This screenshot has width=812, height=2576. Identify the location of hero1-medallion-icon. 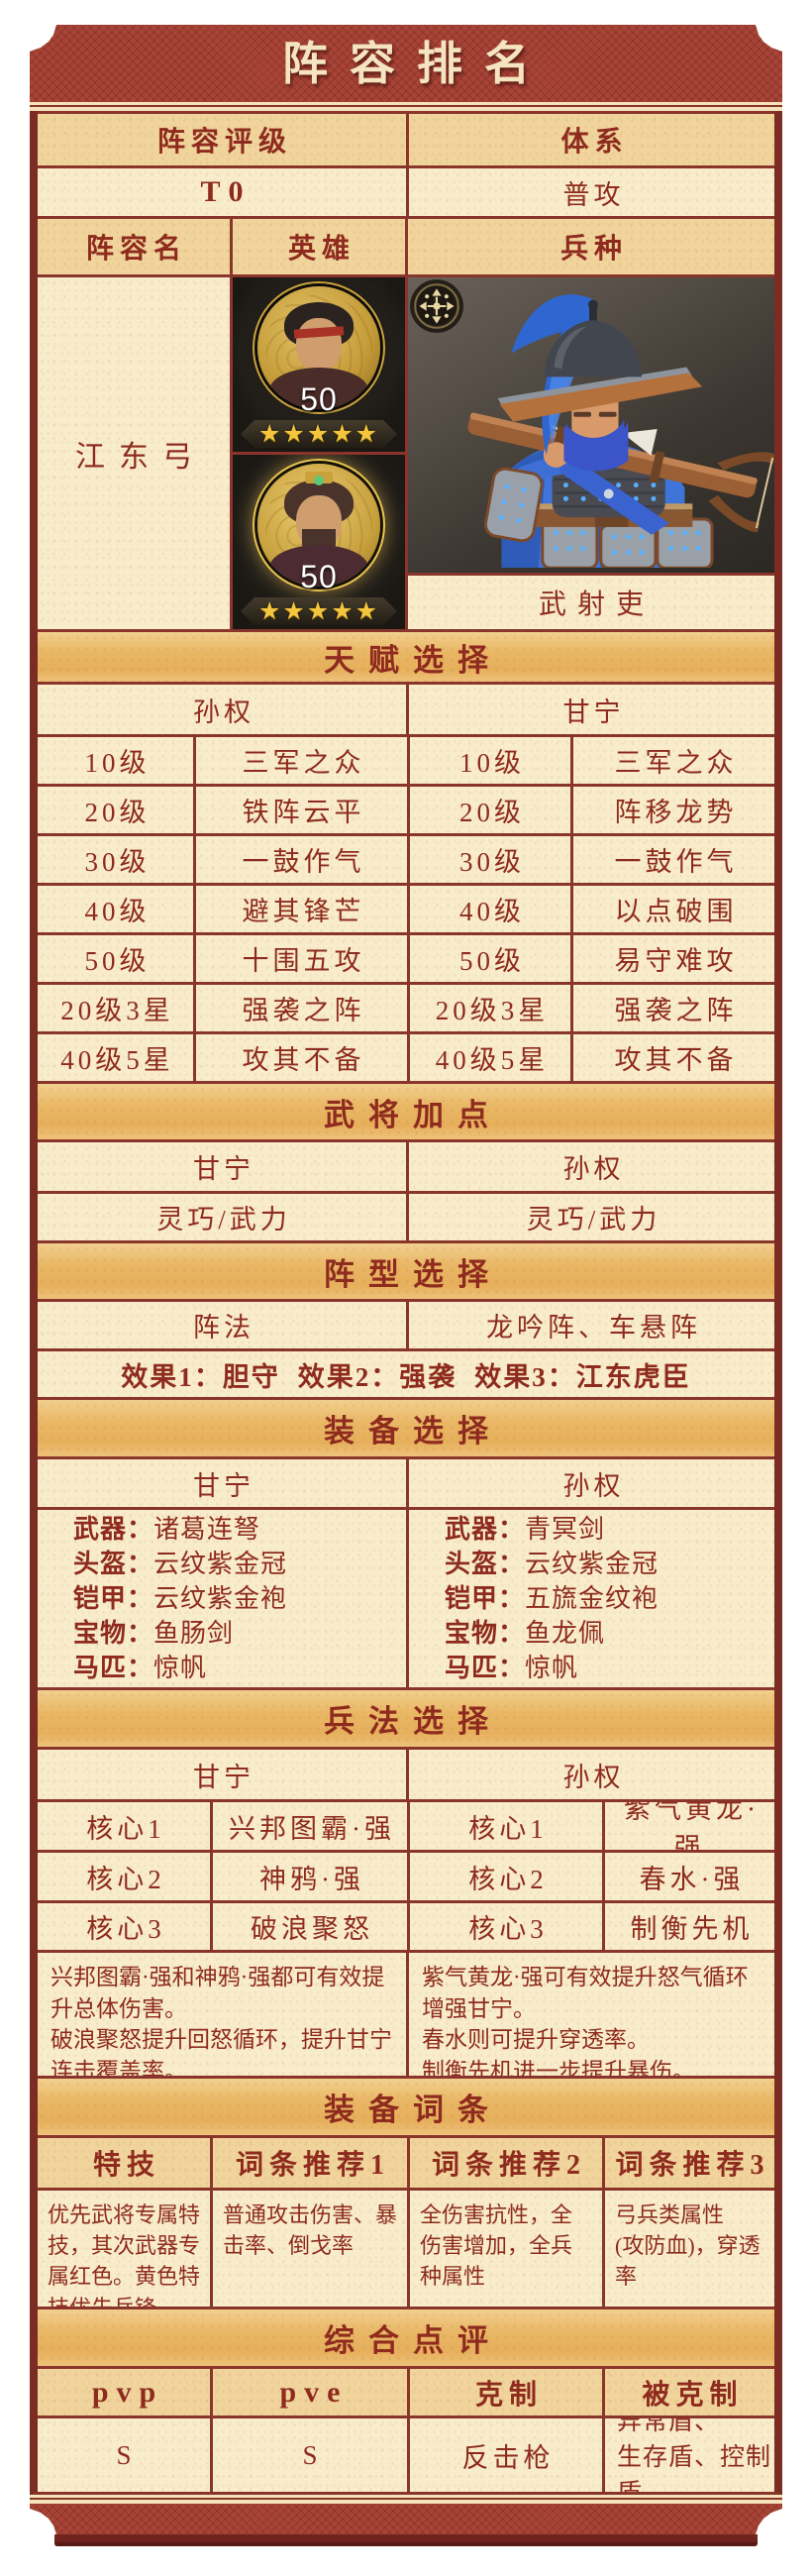
(318, 347).